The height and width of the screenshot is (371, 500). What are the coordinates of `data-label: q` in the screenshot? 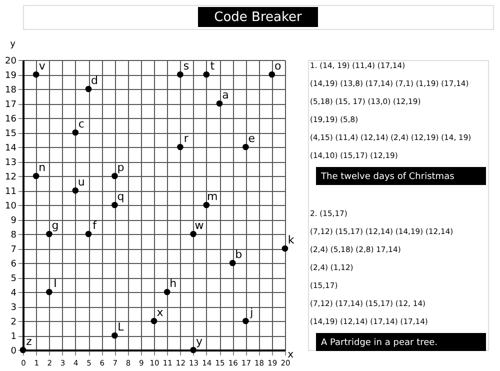 It's located at (120, 196).